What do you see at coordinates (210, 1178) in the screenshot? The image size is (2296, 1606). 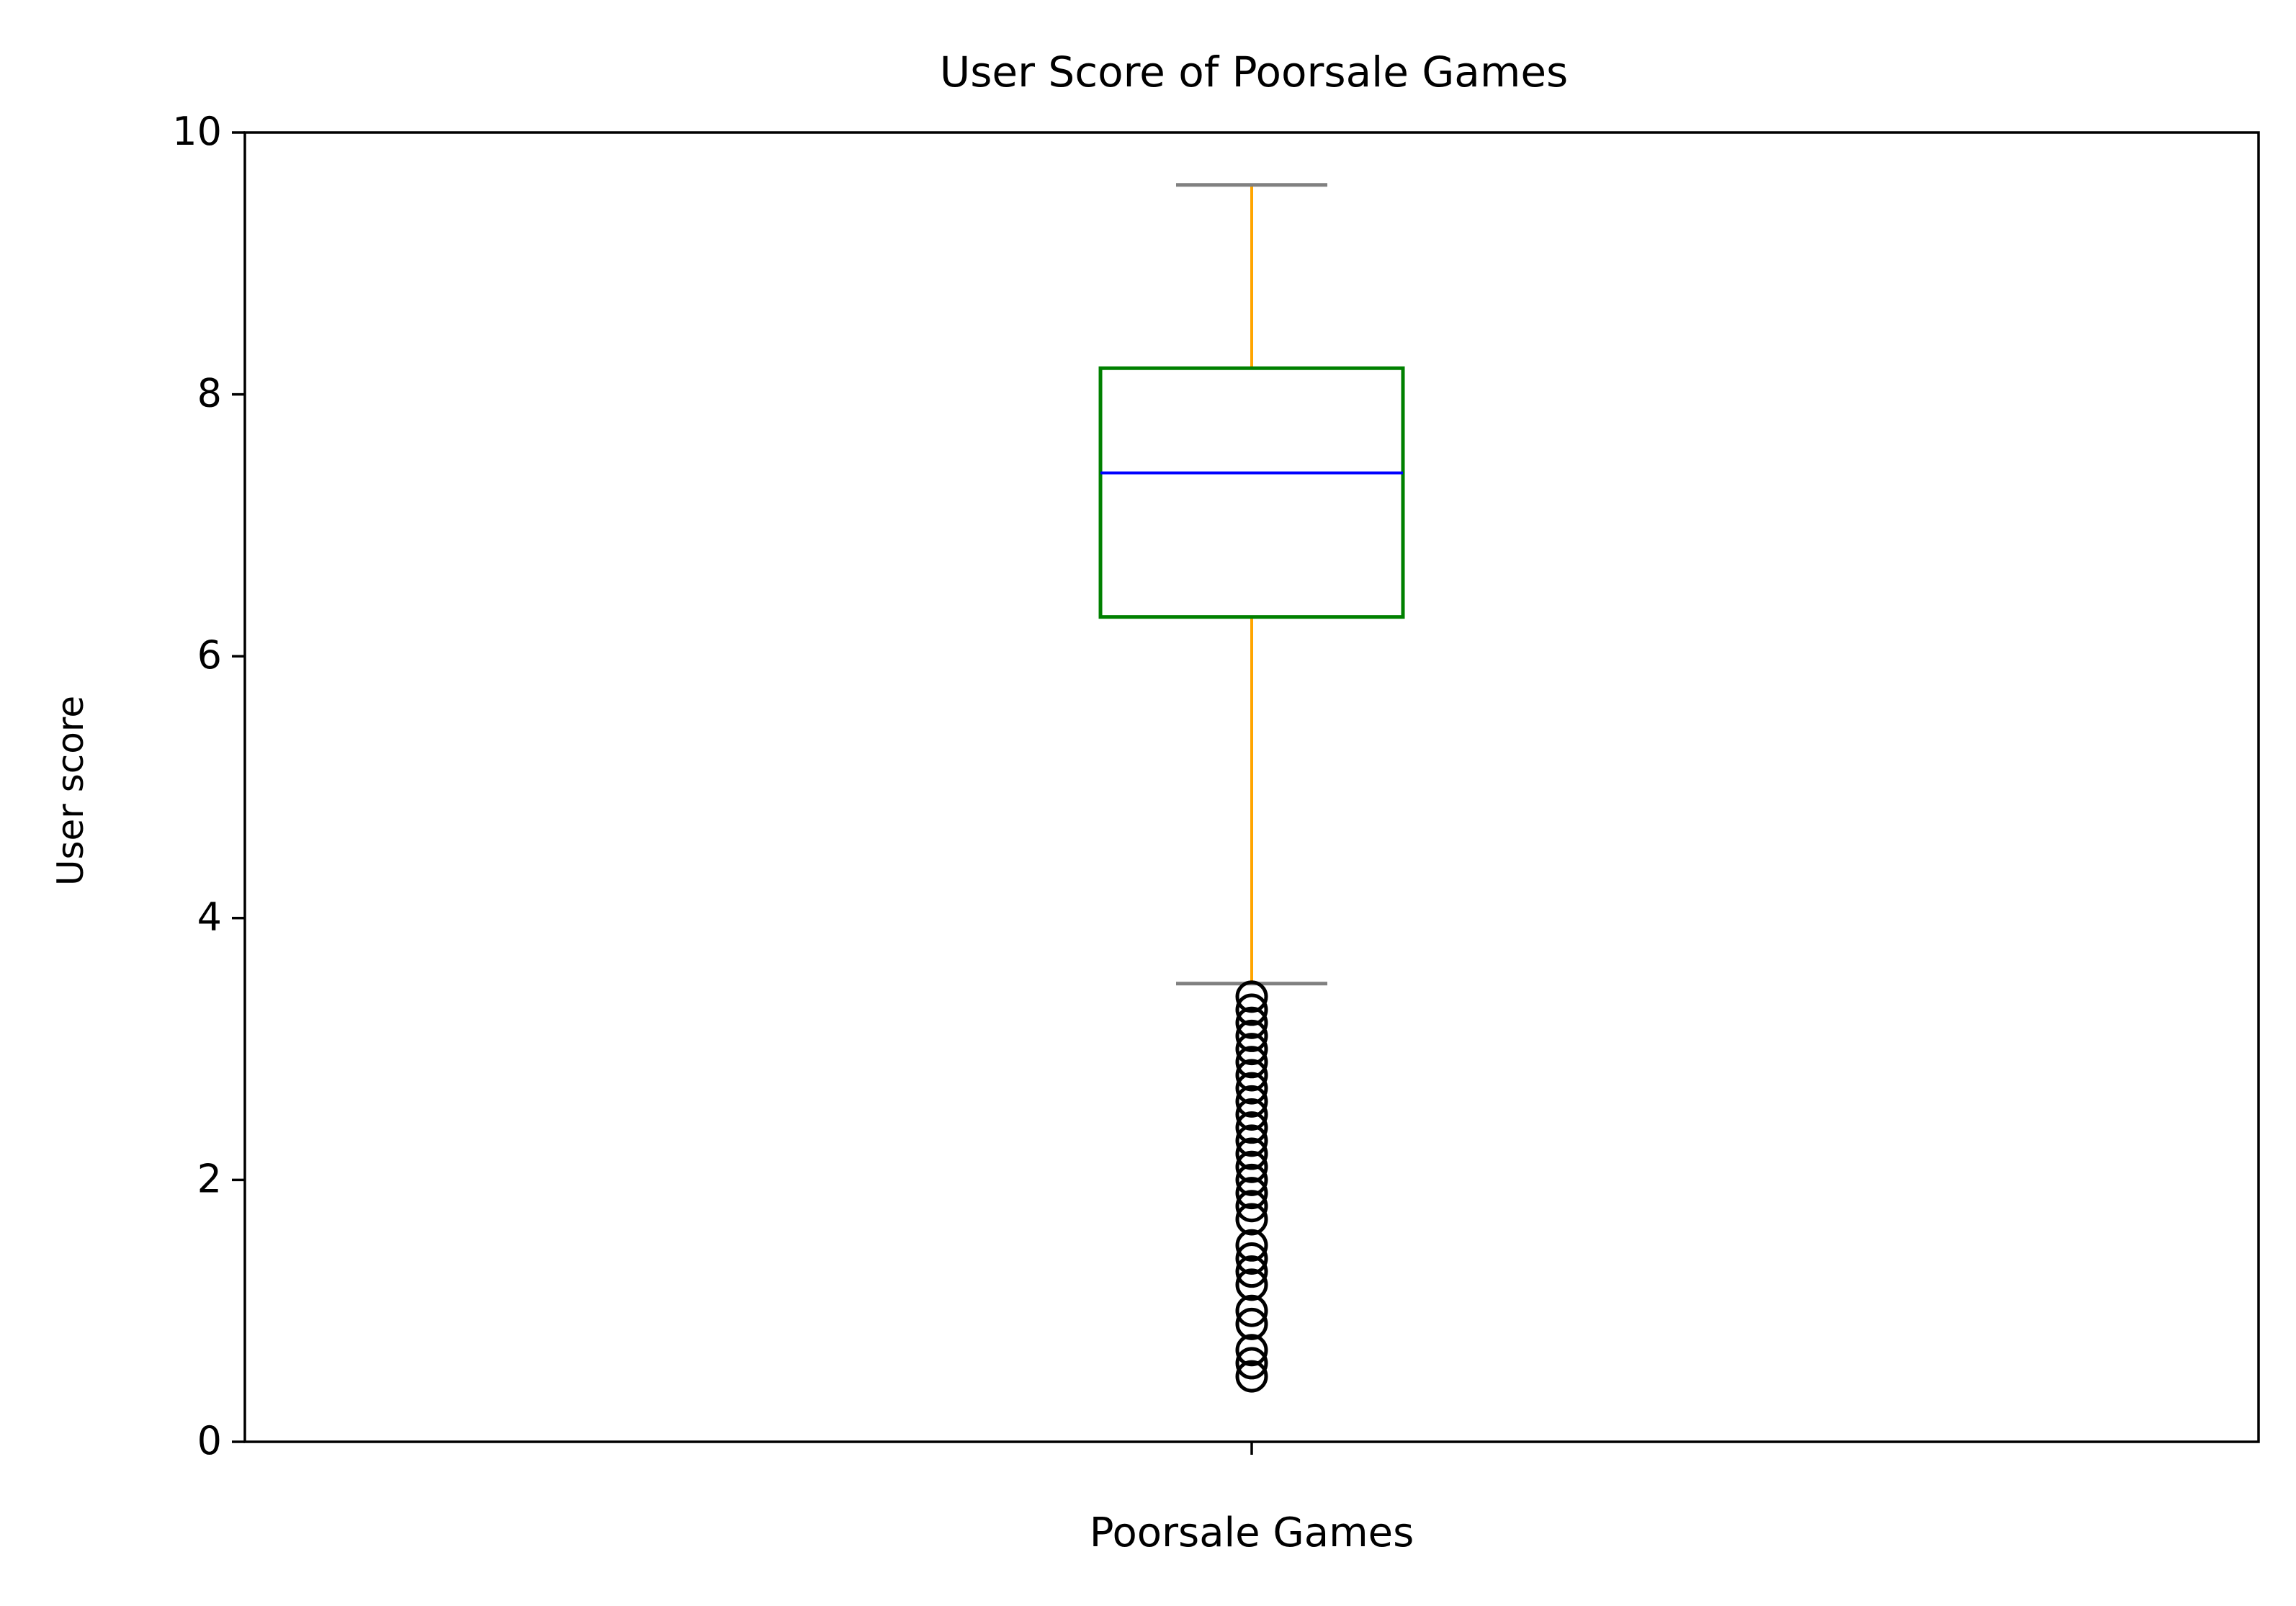 I see `y-tick-label-1: 2` at bounding box center [210, 1178].